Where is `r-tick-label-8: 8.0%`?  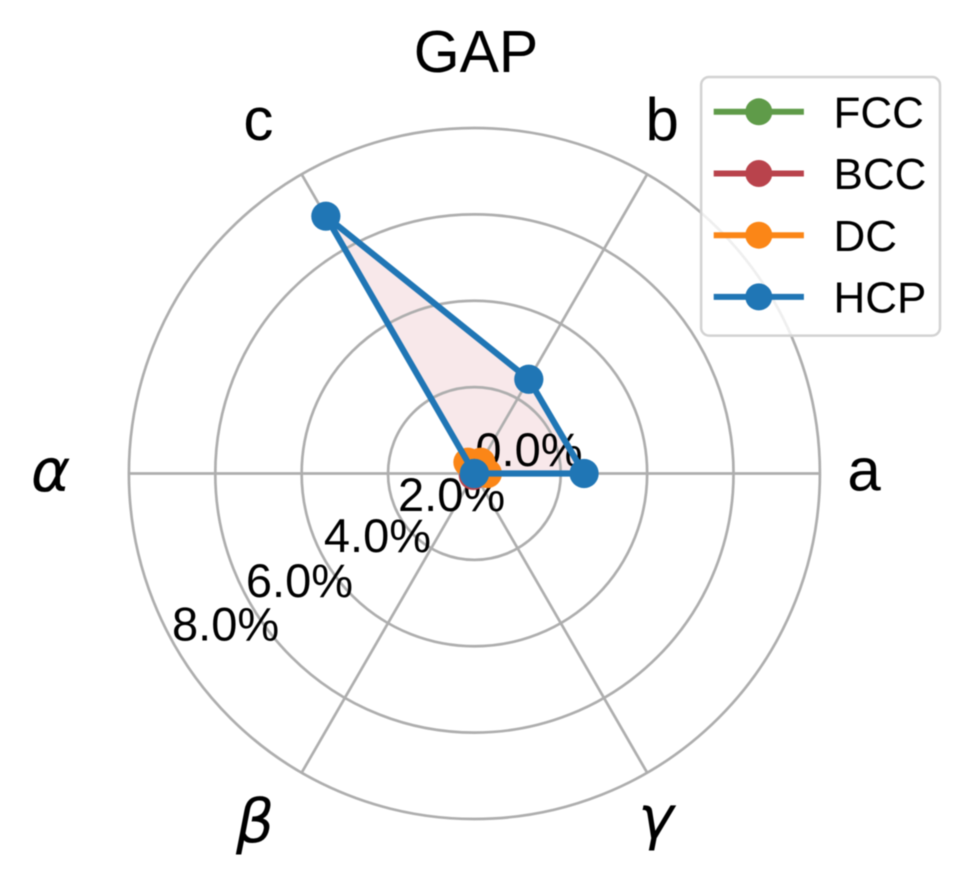 r-tick-label-8: 8.0% is located at coordinates (225, 624).